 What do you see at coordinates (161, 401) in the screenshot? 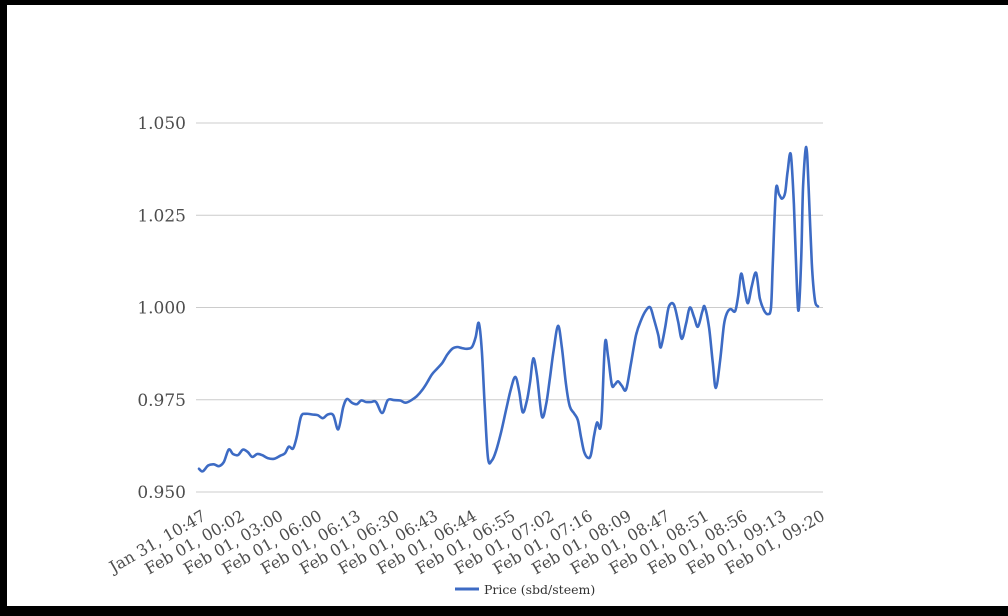
I see `y-axis-tick-label: 0.975` at bounding box center [161, 401].